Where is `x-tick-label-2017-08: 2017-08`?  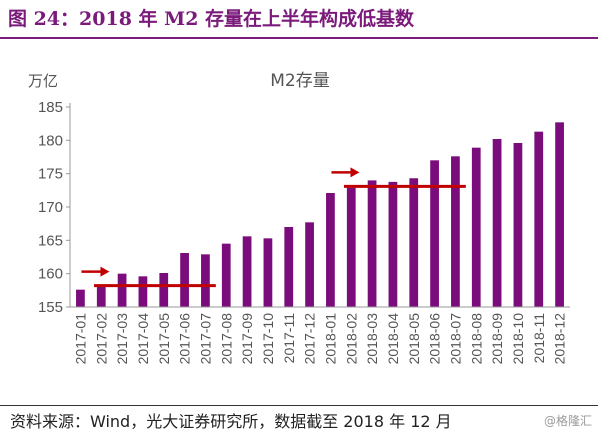
x-tick-label-2017-08: 2017-08 is located at coordinates (226, 339).